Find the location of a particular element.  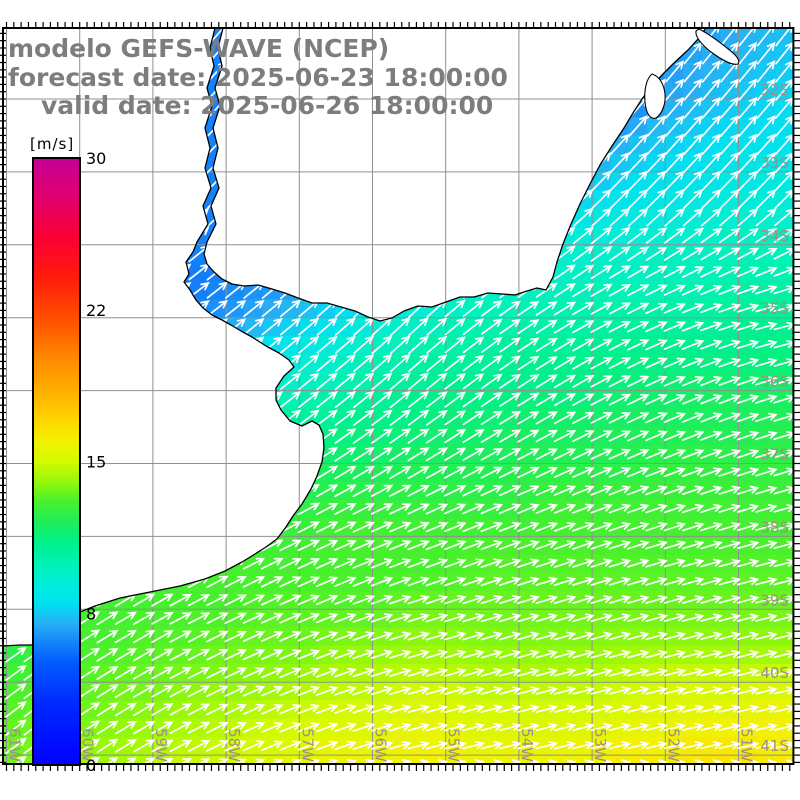

lat-label-41S: 41S is located at coordinates (774, 746).